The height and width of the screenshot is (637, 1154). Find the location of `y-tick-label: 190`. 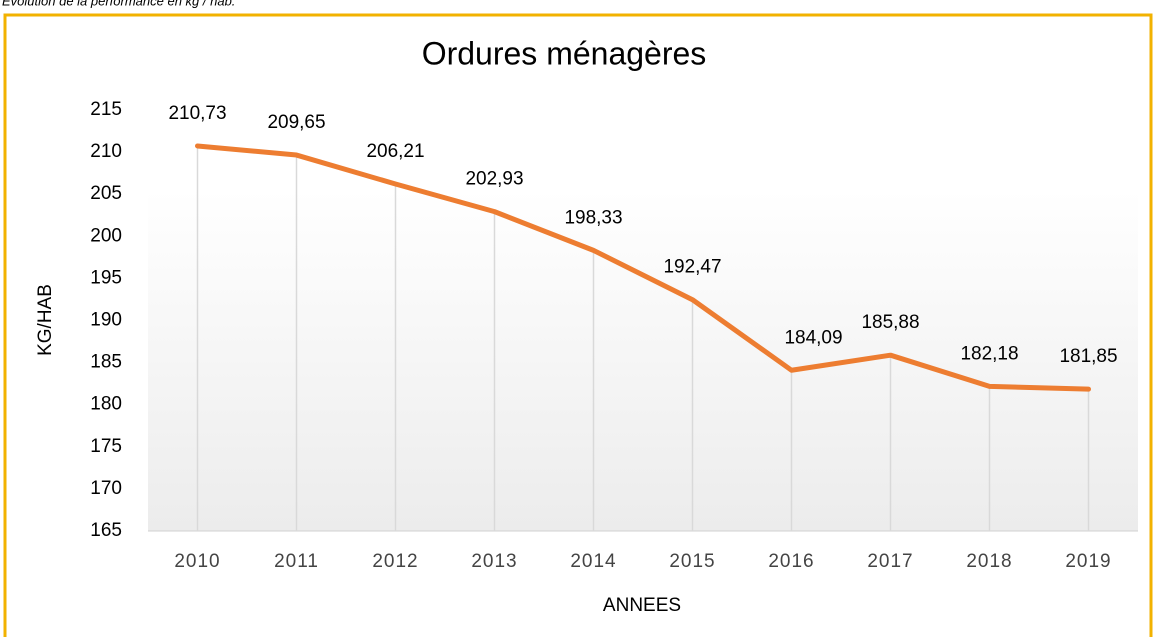

y-tick-label: 190 is located at coordinates (106, 320).